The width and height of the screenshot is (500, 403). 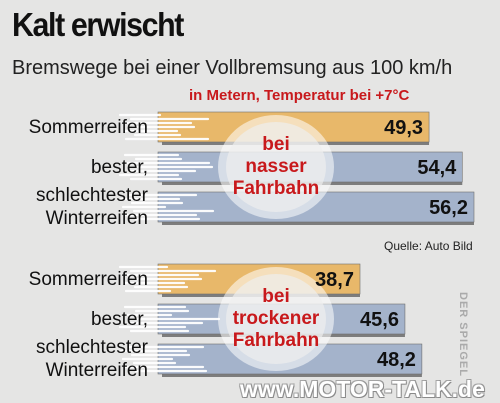 I want to click on value-label: 48,2, so click(x=396, y=360).